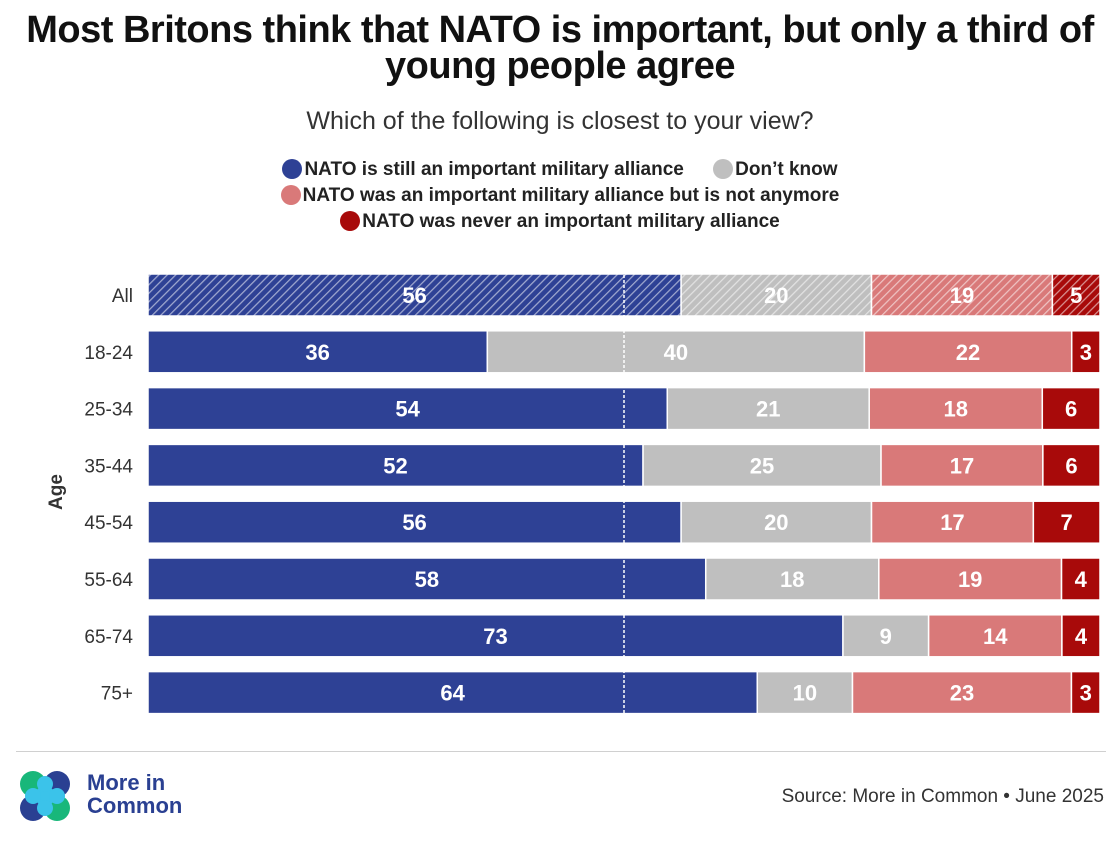  I want to click on data-label-65-74-series-1: 73, so click(495, 636).